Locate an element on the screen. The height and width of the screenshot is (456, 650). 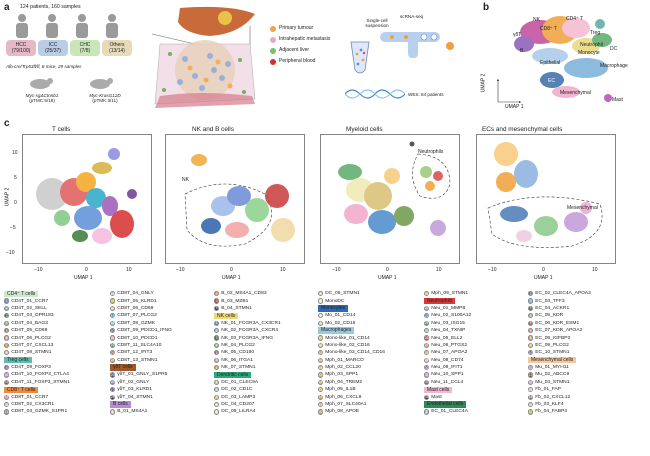
c1-xtick-0: −10 is located at coordinates (38, 270).